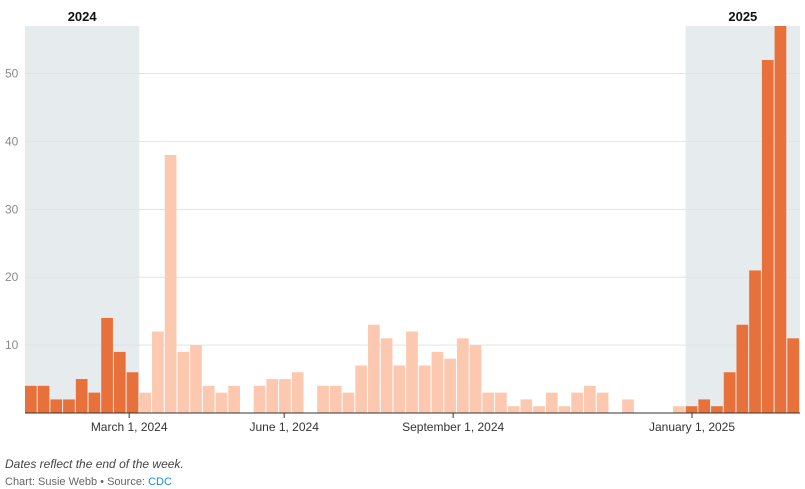 This screenshot has height=489, width=805. Describe the element at coordinates (82, 219) in the screenshot. I see `highlight-band` at that location.